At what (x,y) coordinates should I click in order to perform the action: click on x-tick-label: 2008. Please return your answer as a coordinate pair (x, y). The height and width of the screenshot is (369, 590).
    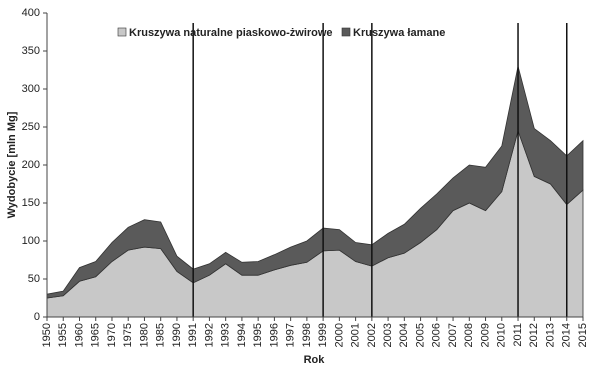
    Looking at the image, I should click on (469, 335).